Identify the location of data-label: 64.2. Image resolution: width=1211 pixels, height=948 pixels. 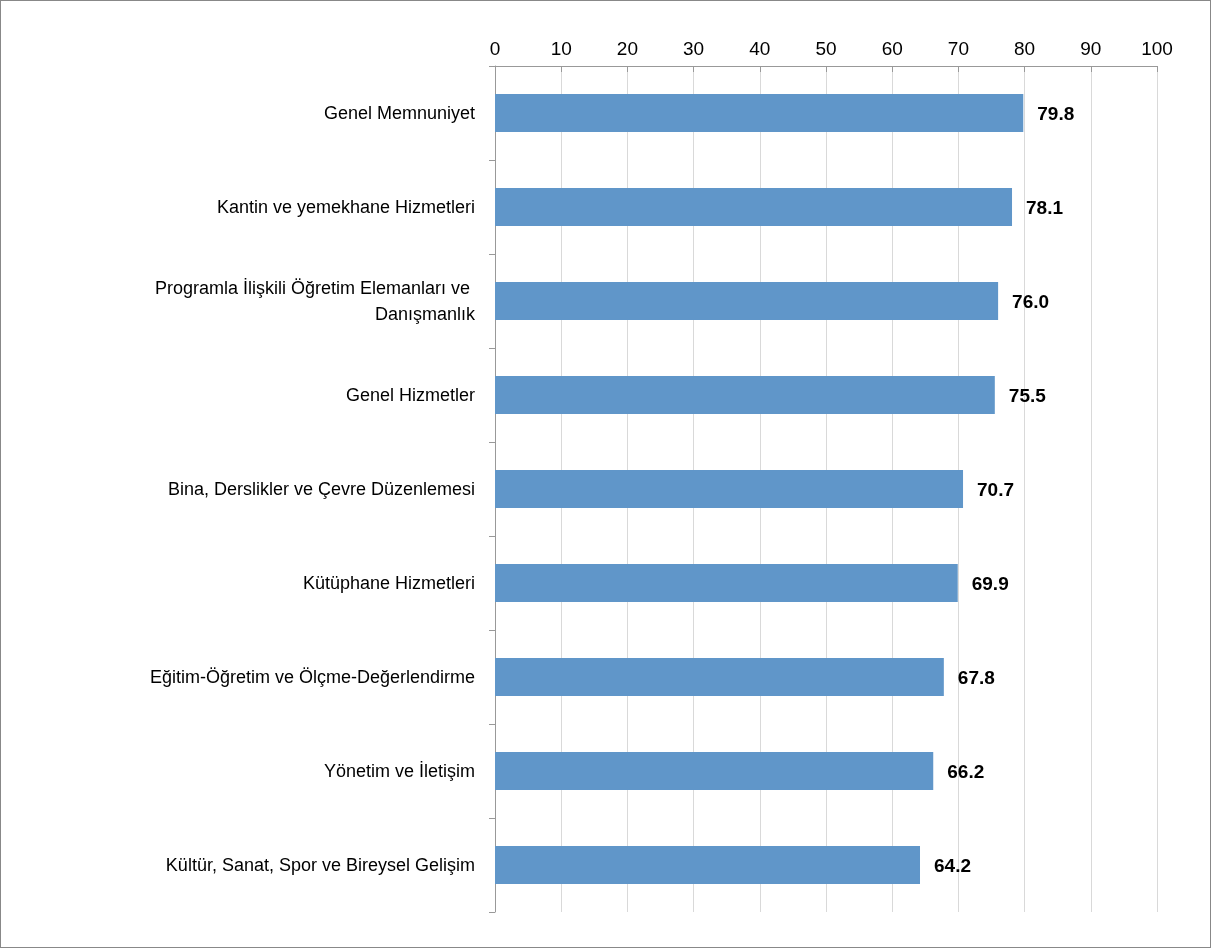
(952, 865).